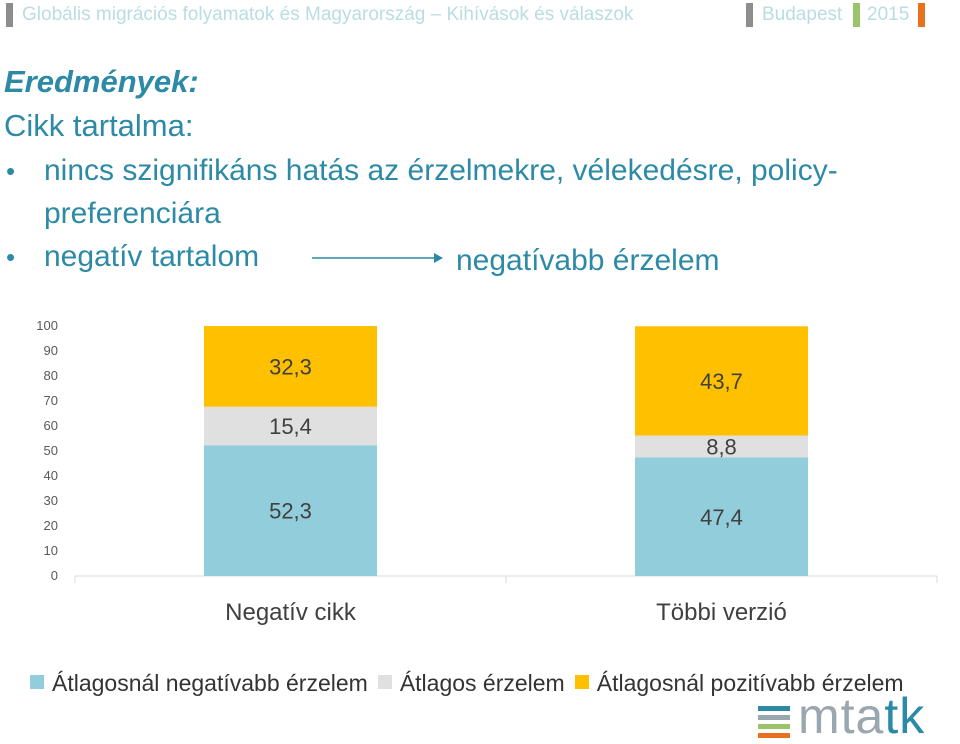 The width and height of the screenshot is (960, 744). I want to click on legend-label: Átlagosnál pozitívabb érzelem, so click(750, 683).